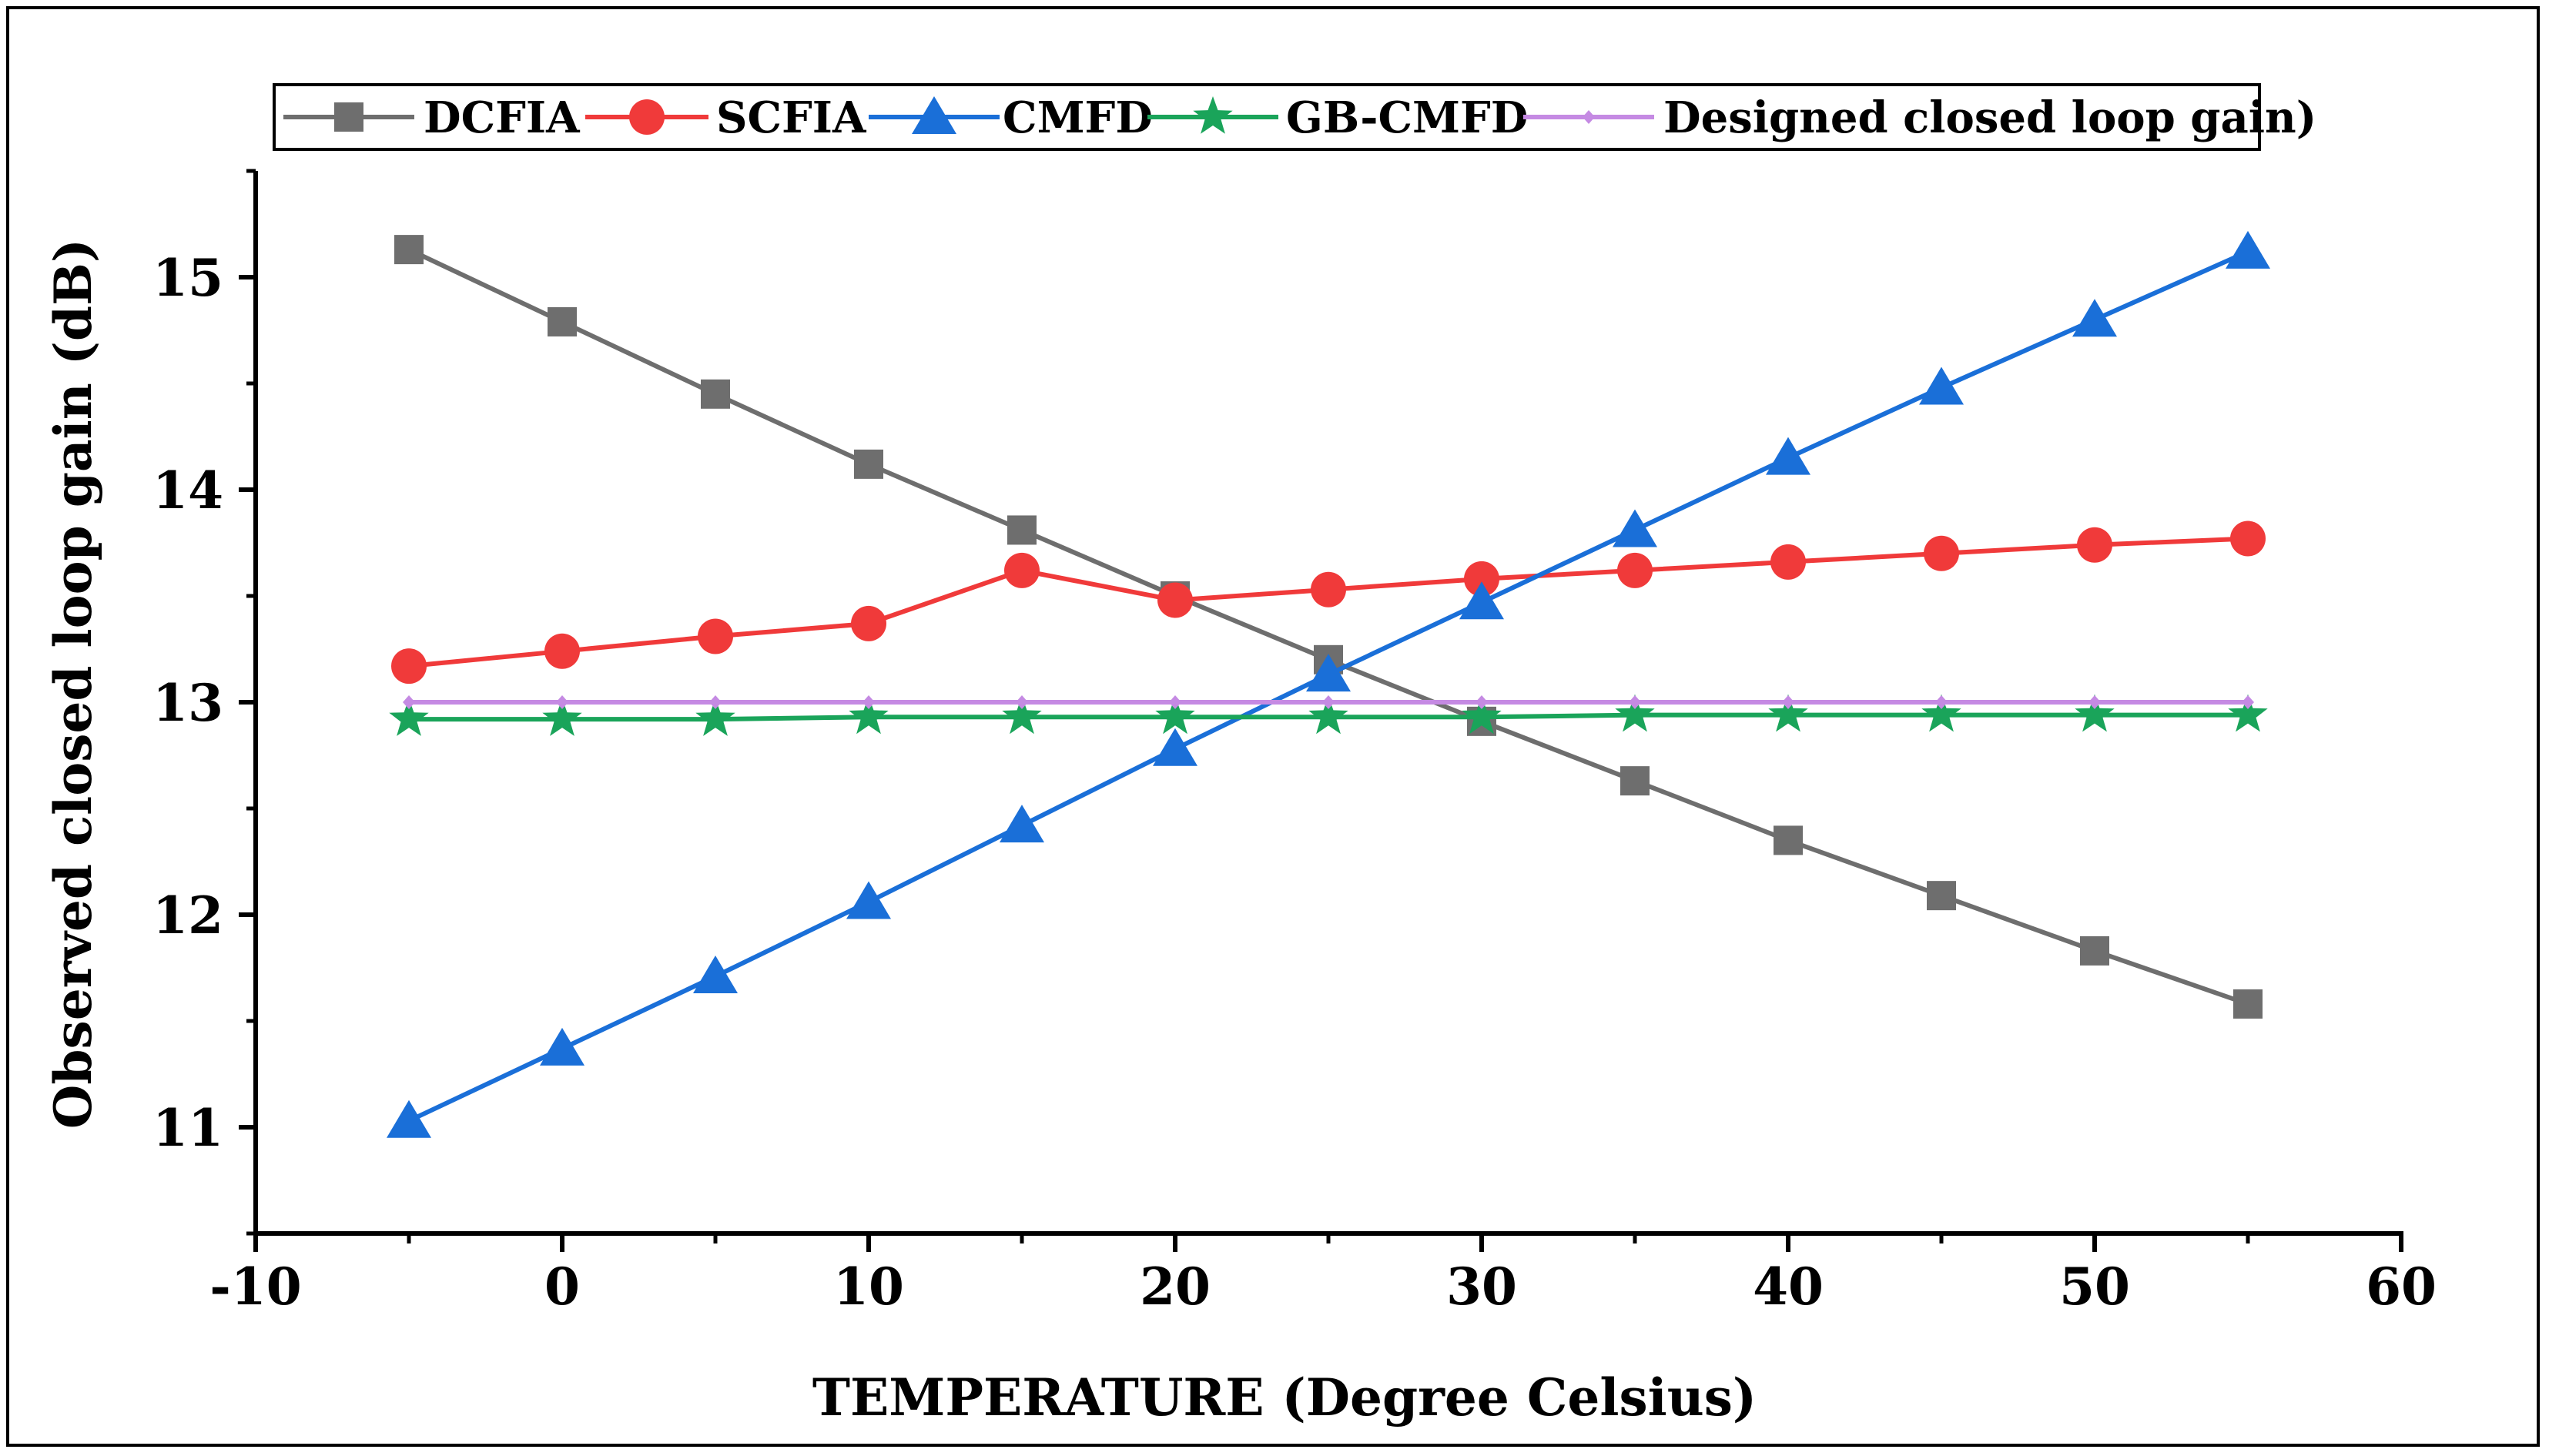 The image size is (2549, 1456). I want to click on y-tick-label: 11, so click(187, 1128).